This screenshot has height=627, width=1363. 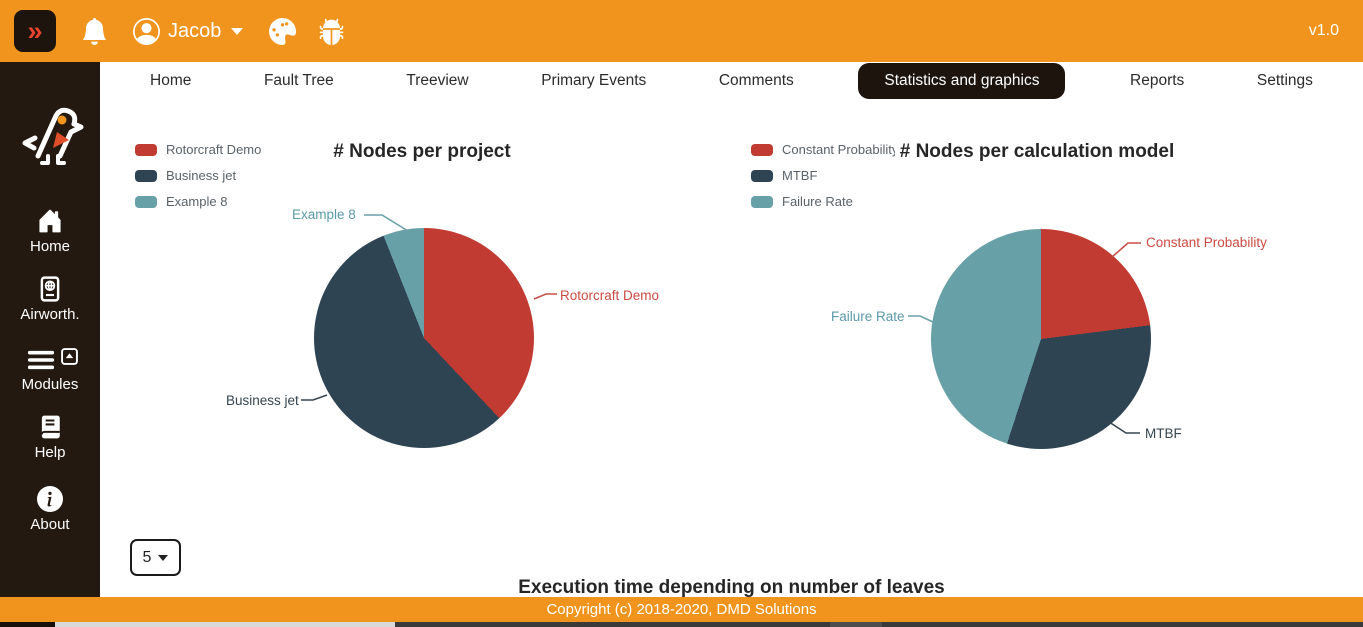 What do you see at coordinates (69, 356) in the screenshot?
I see `open-panel-icon` at bounding box center [69, 356].